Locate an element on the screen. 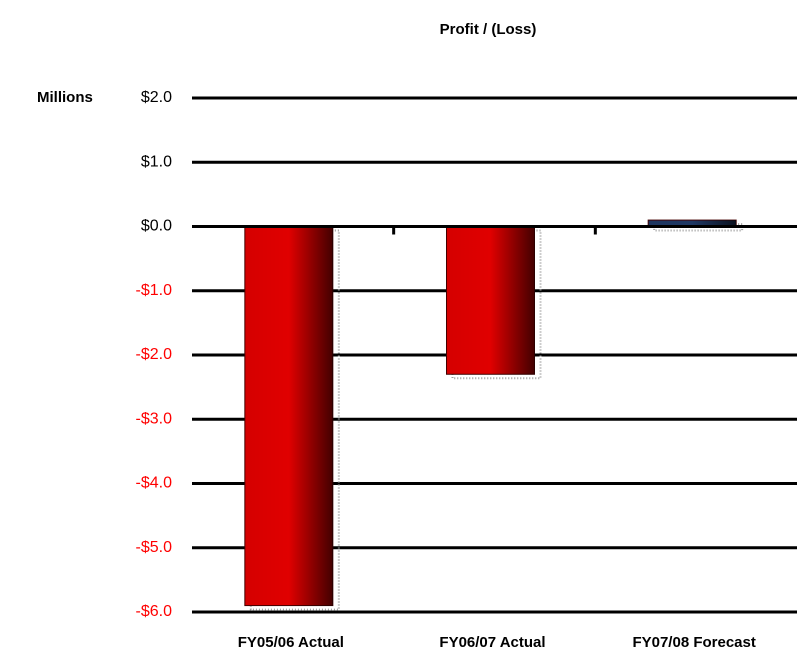  y-tick-label: -$5.0 is located at coordinates (154, 547).